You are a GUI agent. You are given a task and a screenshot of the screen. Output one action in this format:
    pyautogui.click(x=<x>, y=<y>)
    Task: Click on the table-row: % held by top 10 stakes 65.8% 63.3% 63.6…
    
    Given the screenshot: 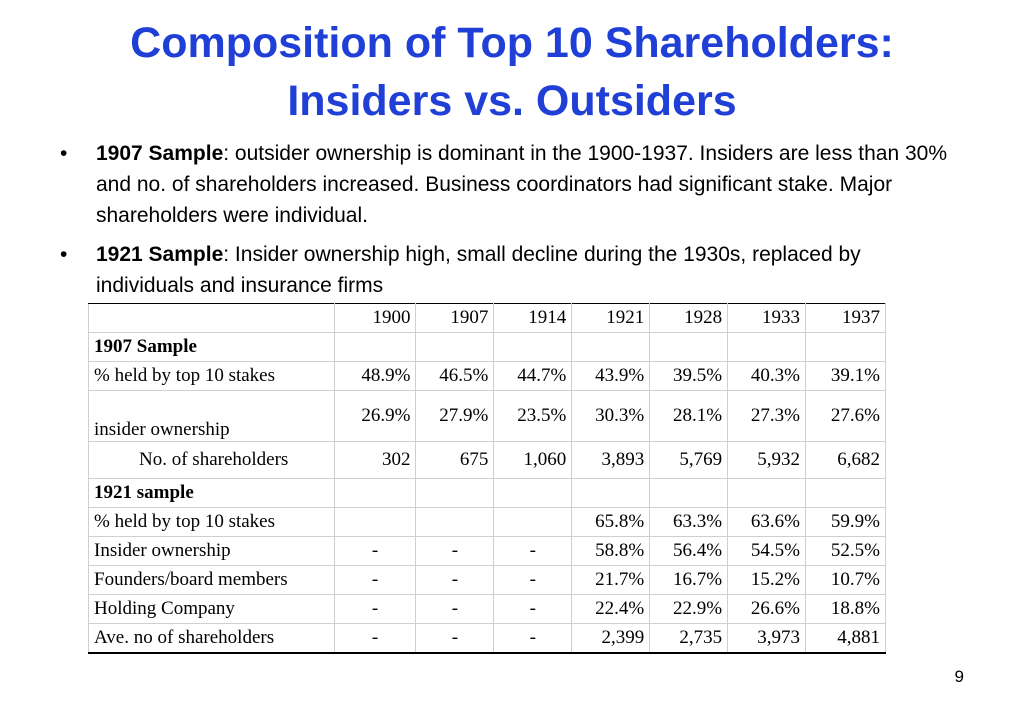 What is the action you would take?
    pyautogui.click(x=487, y=522)
    